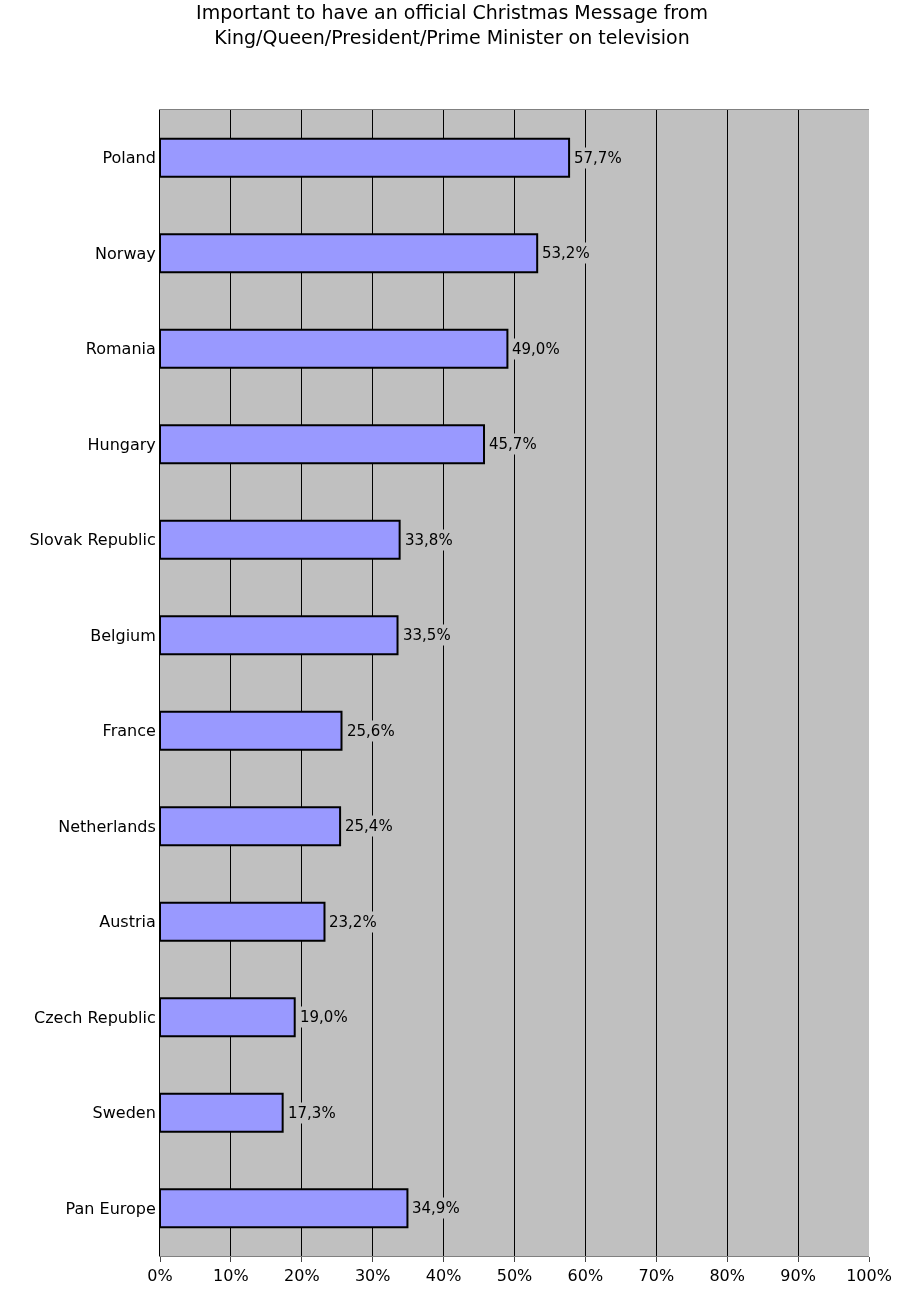  I want to click on data-label: 49,0%, so click(536, 349).